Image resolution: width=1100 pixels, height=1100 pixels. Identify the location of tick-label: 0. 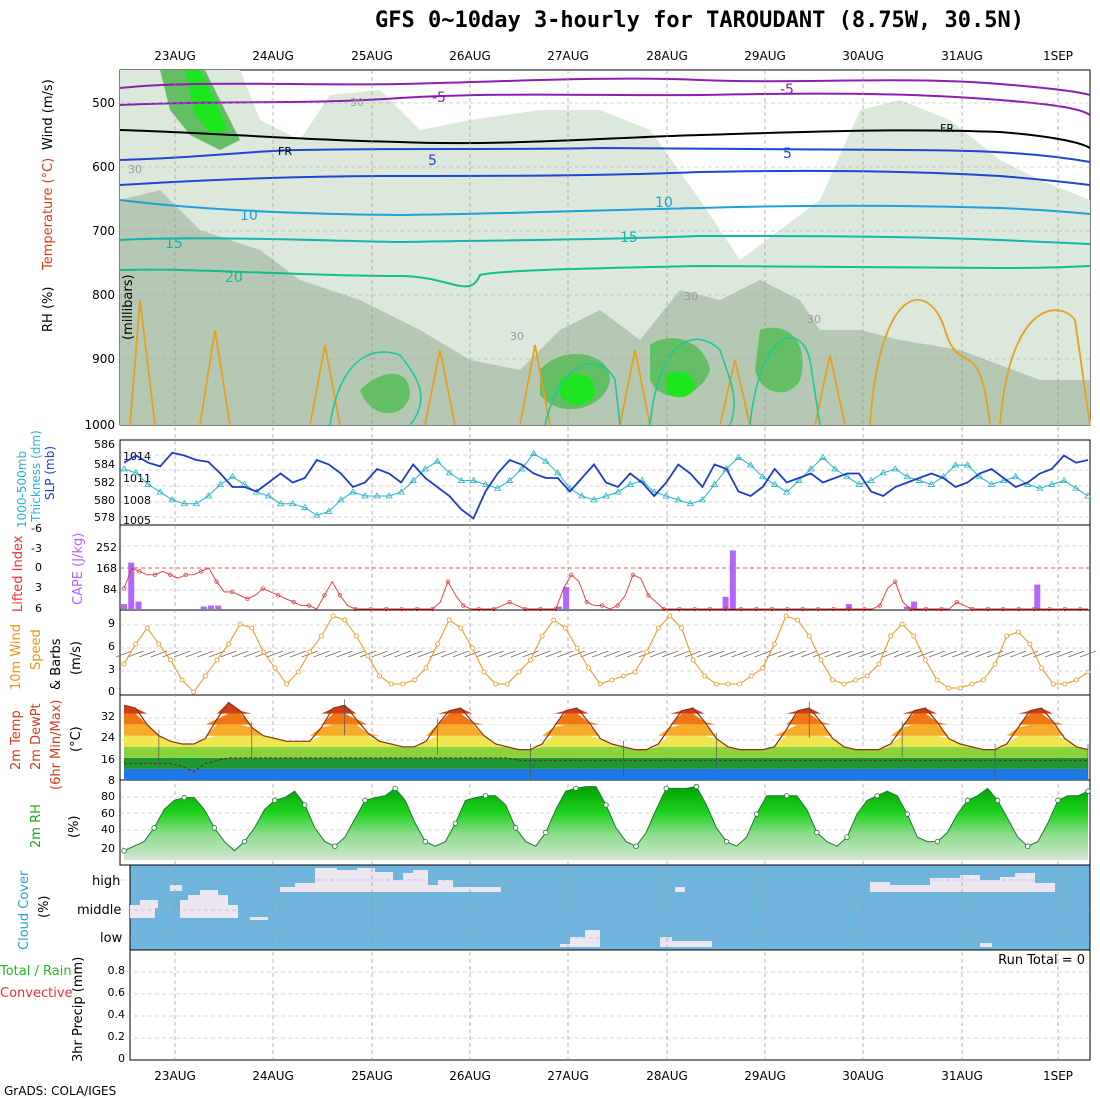
(121, 1058).